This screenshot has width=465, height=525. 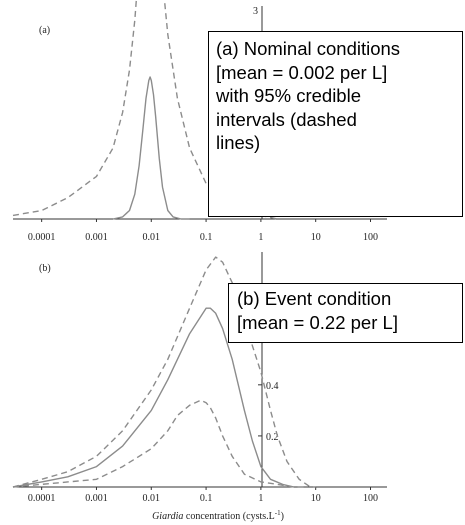 I want to click on panel-b-annotation-box: (b) Event condition [mean = 0.22 per L], so click(x=345, y=313).